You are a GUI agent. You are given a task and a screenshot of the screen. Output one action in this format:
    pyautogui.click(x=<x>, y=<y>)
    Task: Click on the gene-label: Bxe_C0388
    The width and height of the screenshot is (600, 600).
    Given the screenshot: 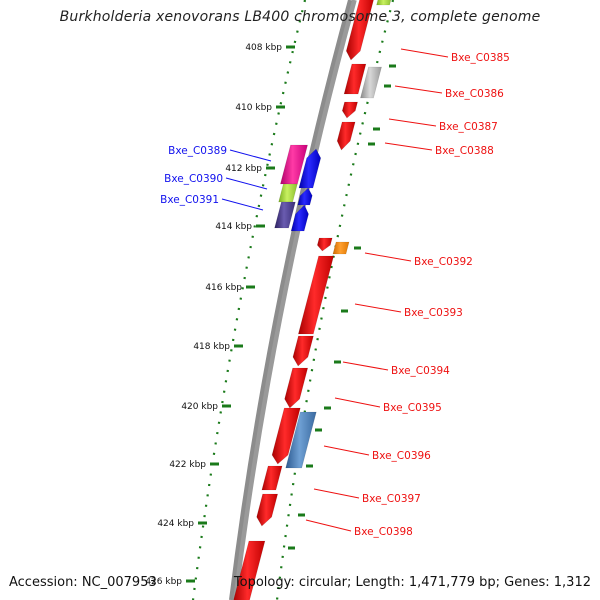 What is the action you would take?
    pyautogui.click(x=464, y=151)
    